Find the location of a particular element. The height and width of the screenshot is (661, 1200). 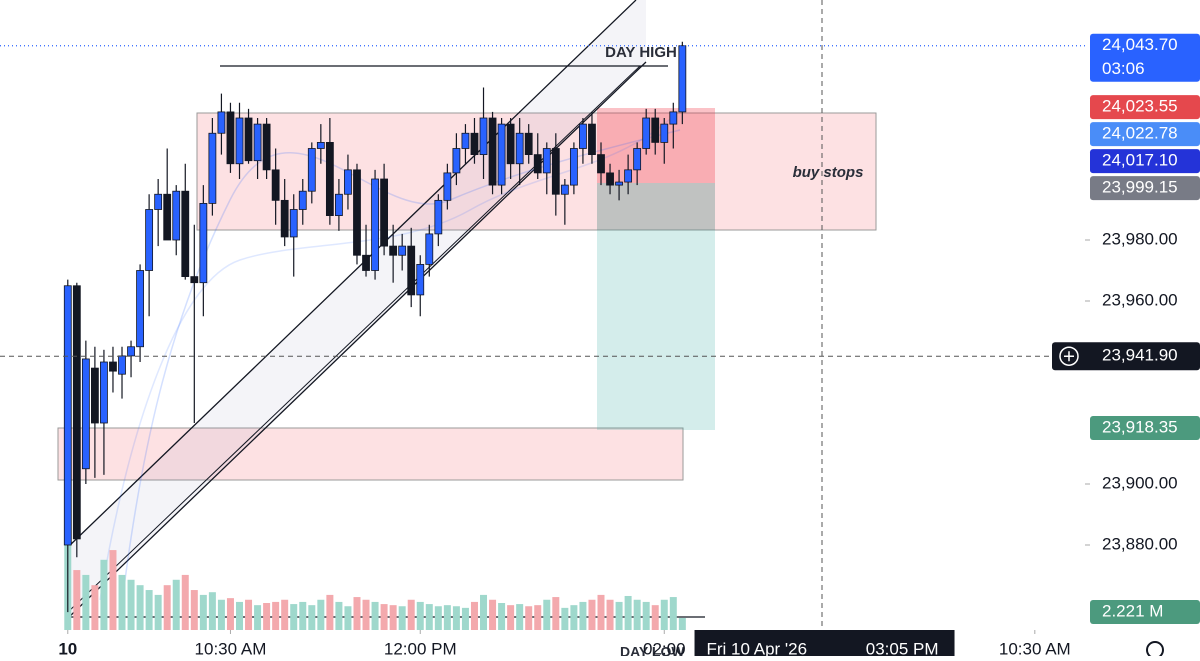

crosshair-price-label: 23,941.90 is located at coordinates (1140, 355).